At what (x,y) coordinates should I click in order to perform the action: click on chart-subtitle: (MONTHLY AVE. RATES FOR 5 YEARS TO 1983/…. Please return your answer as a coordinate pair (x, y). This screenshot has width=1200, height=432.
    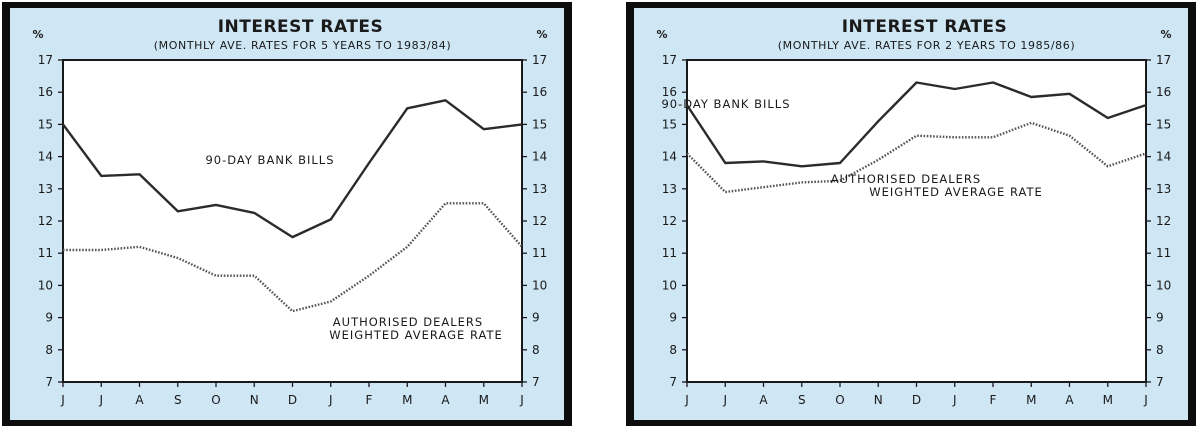
    Looking at the image, I should click on (302, 45).